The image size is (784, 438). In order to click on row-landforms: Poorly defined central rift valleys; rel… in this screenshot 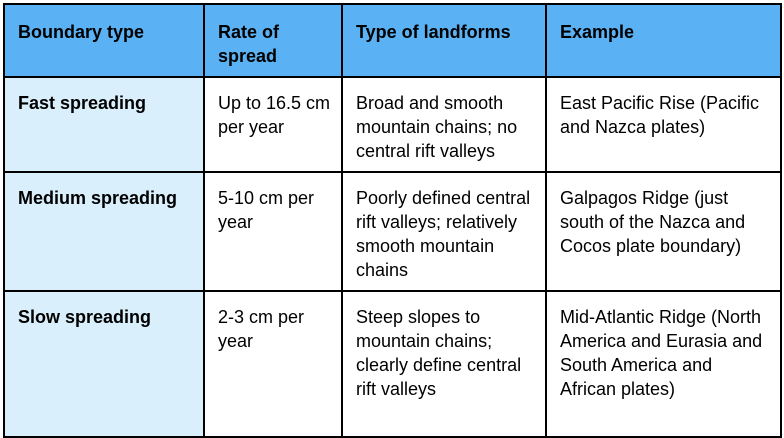, I will do `click(444, 231)`.